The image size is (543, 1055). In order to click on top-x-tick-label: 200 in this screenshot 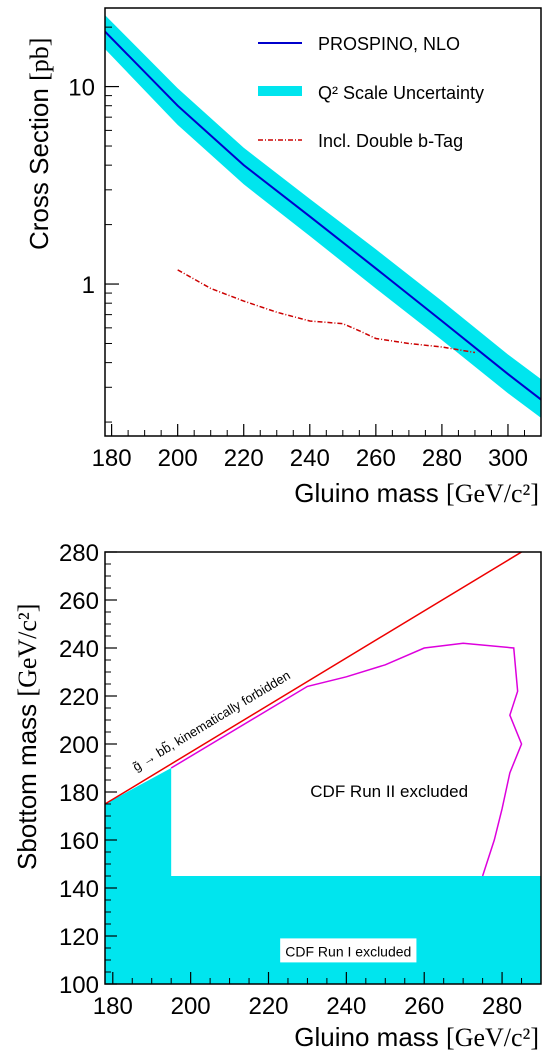, I will do `click(178, 458)`.